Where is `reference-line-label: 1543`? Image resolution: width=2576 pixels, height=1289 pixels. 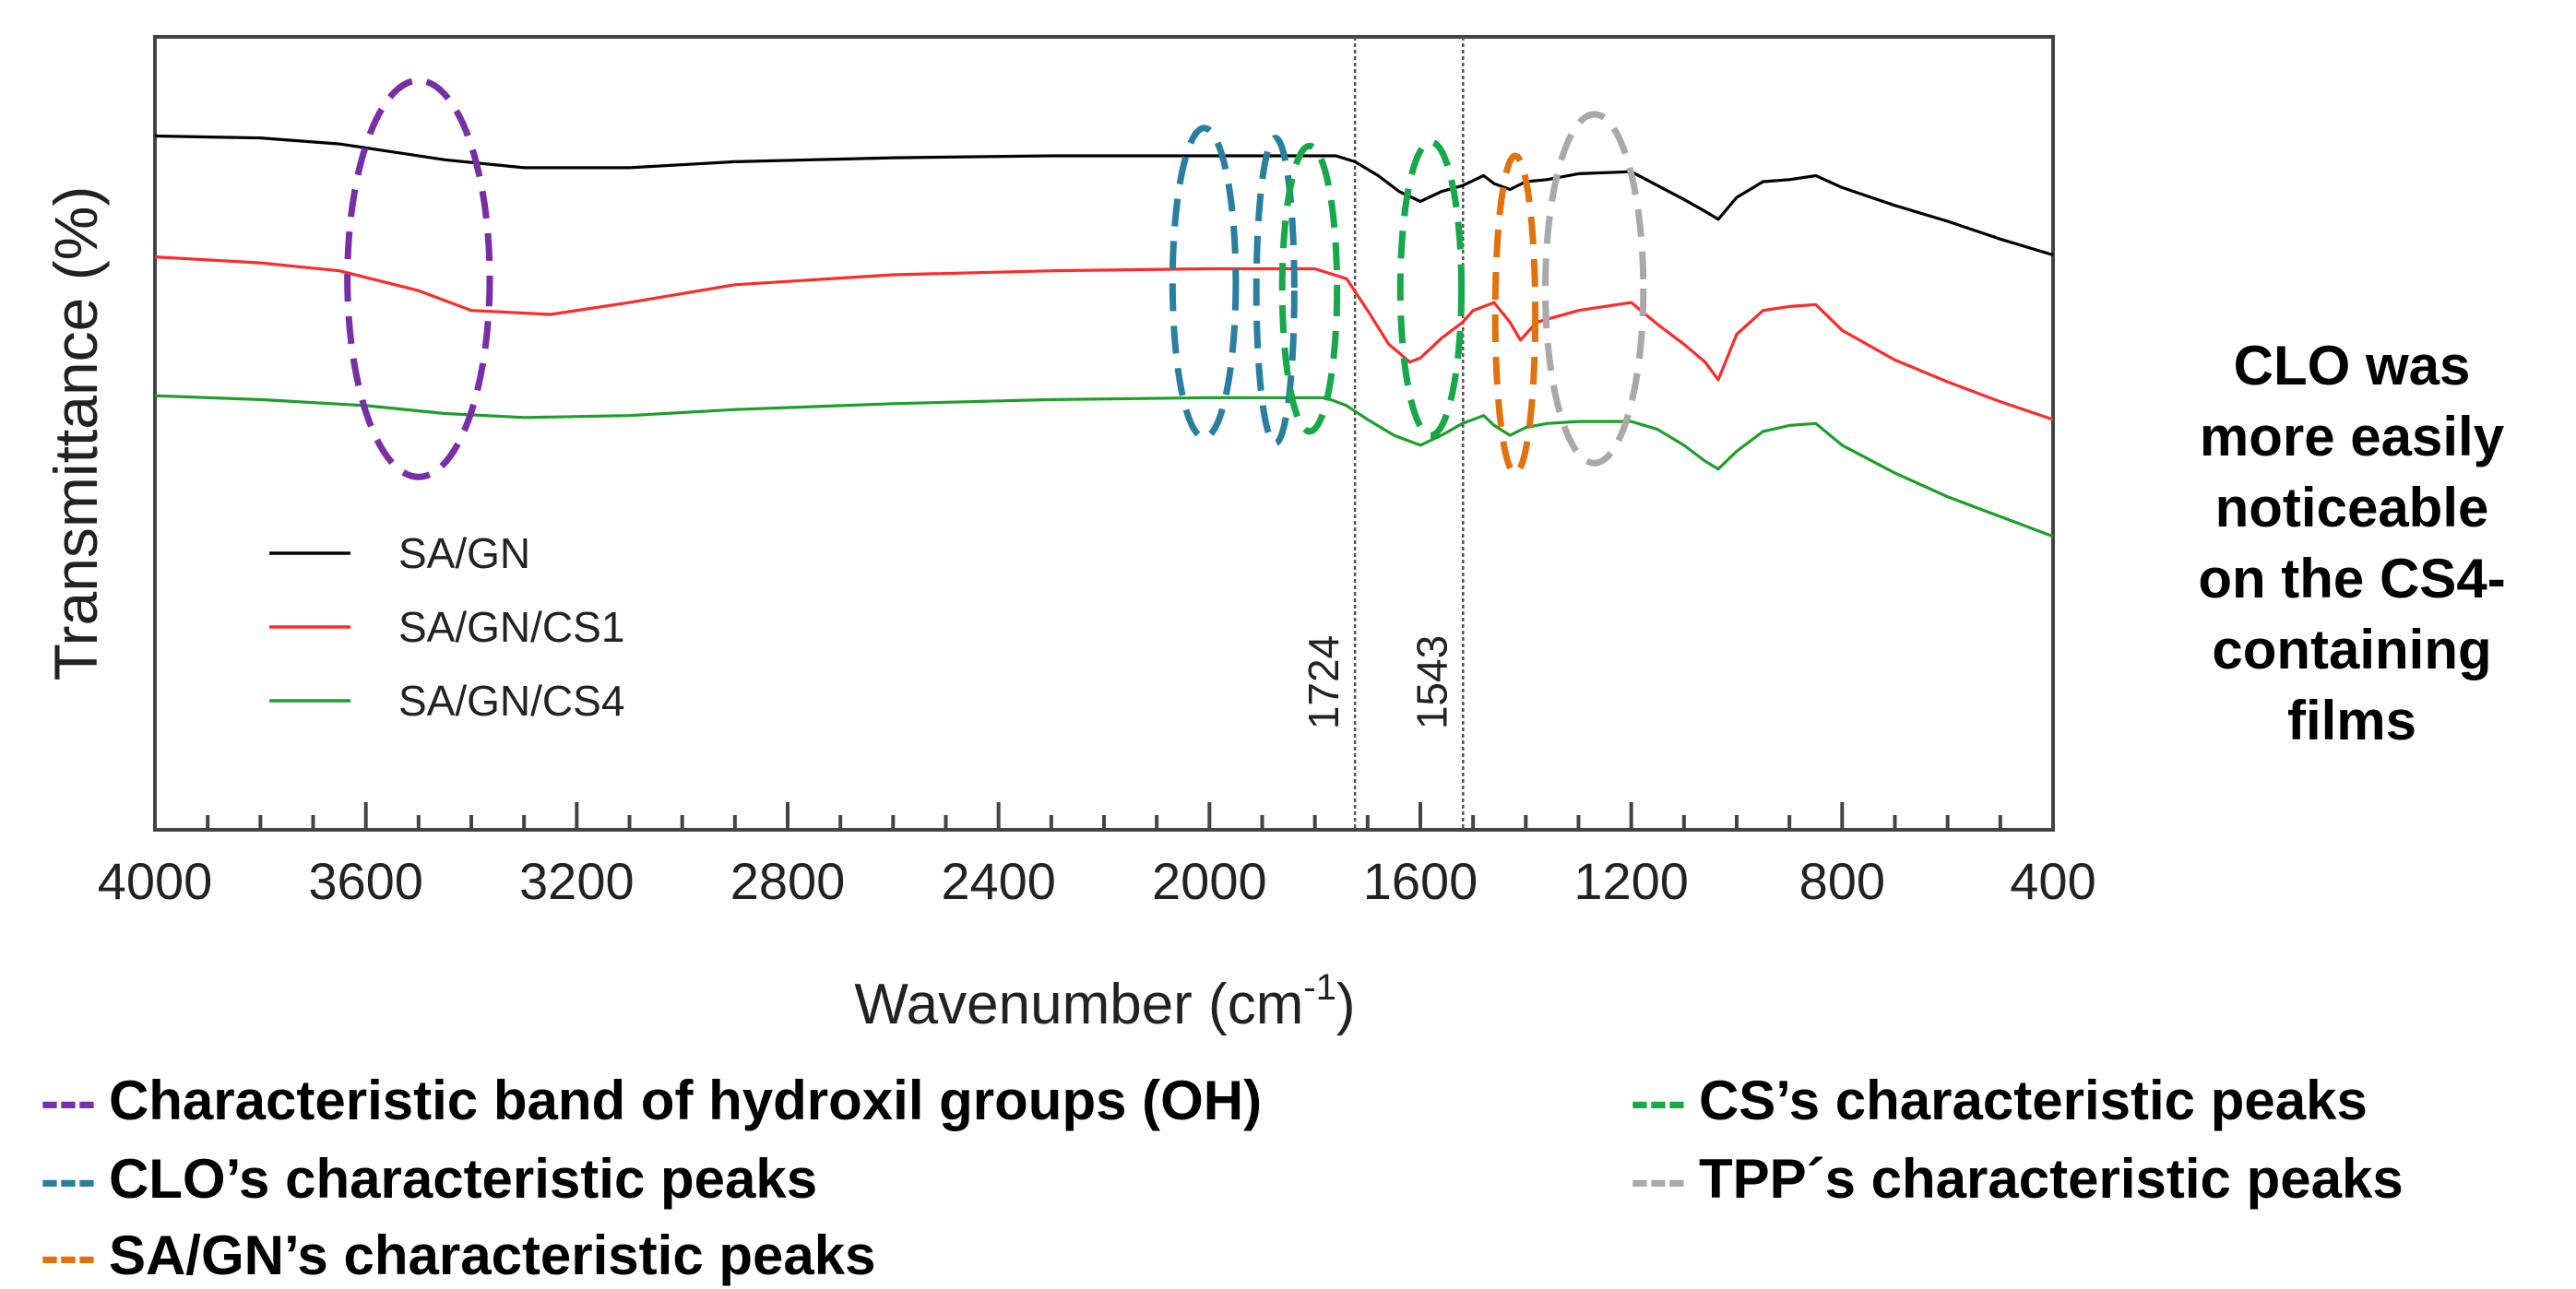
reference-line-label: 1543 is located at coordinates (1431, 682).